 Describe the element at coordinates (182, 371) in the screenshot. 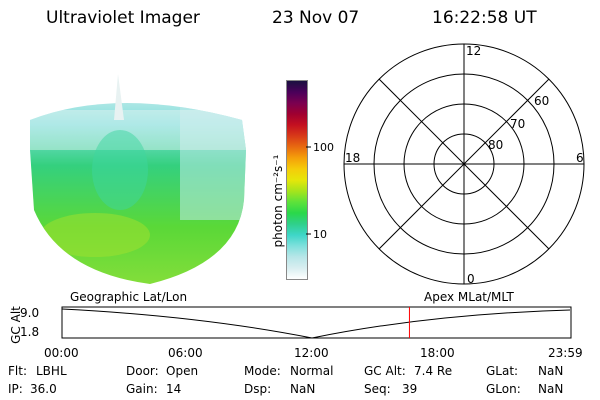

I see `door-value: Open` at that location.